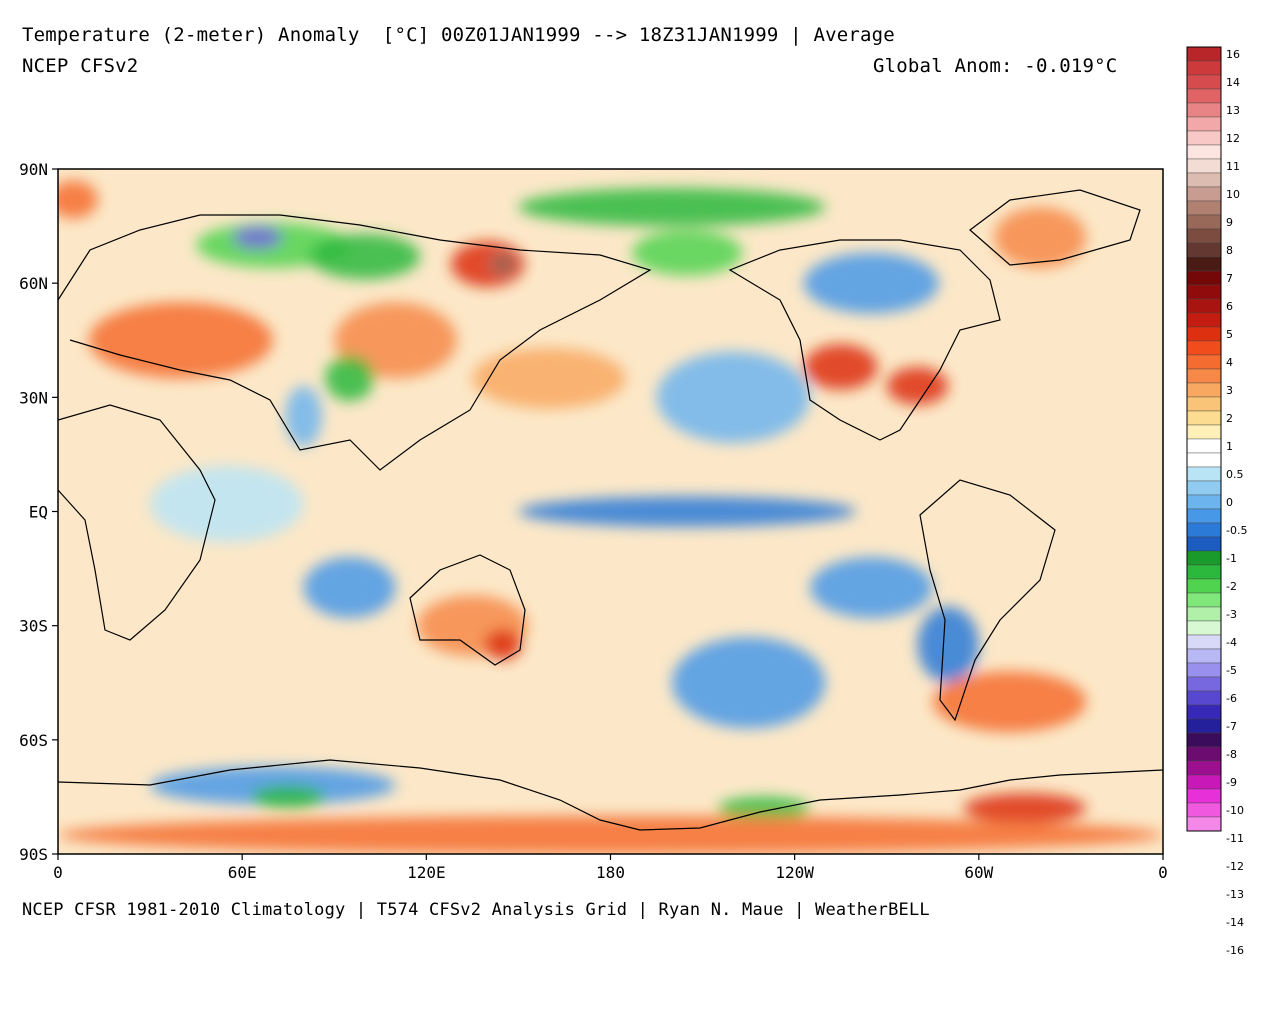  I want to click on colorbar-frame, so click(1204, 439).